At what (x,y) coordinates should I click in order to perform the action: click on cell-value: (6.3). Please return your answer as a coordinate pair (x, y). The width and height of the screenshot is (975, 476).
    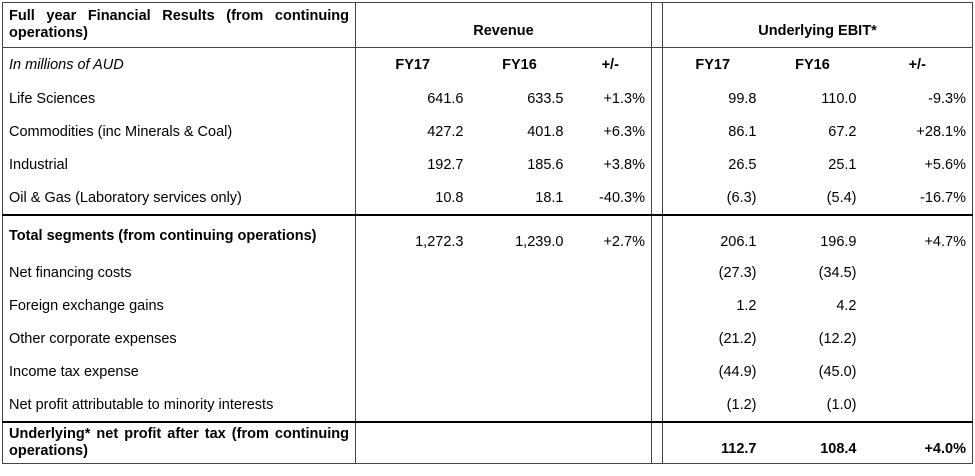
    Looking at the image, I should click on (741, 197).